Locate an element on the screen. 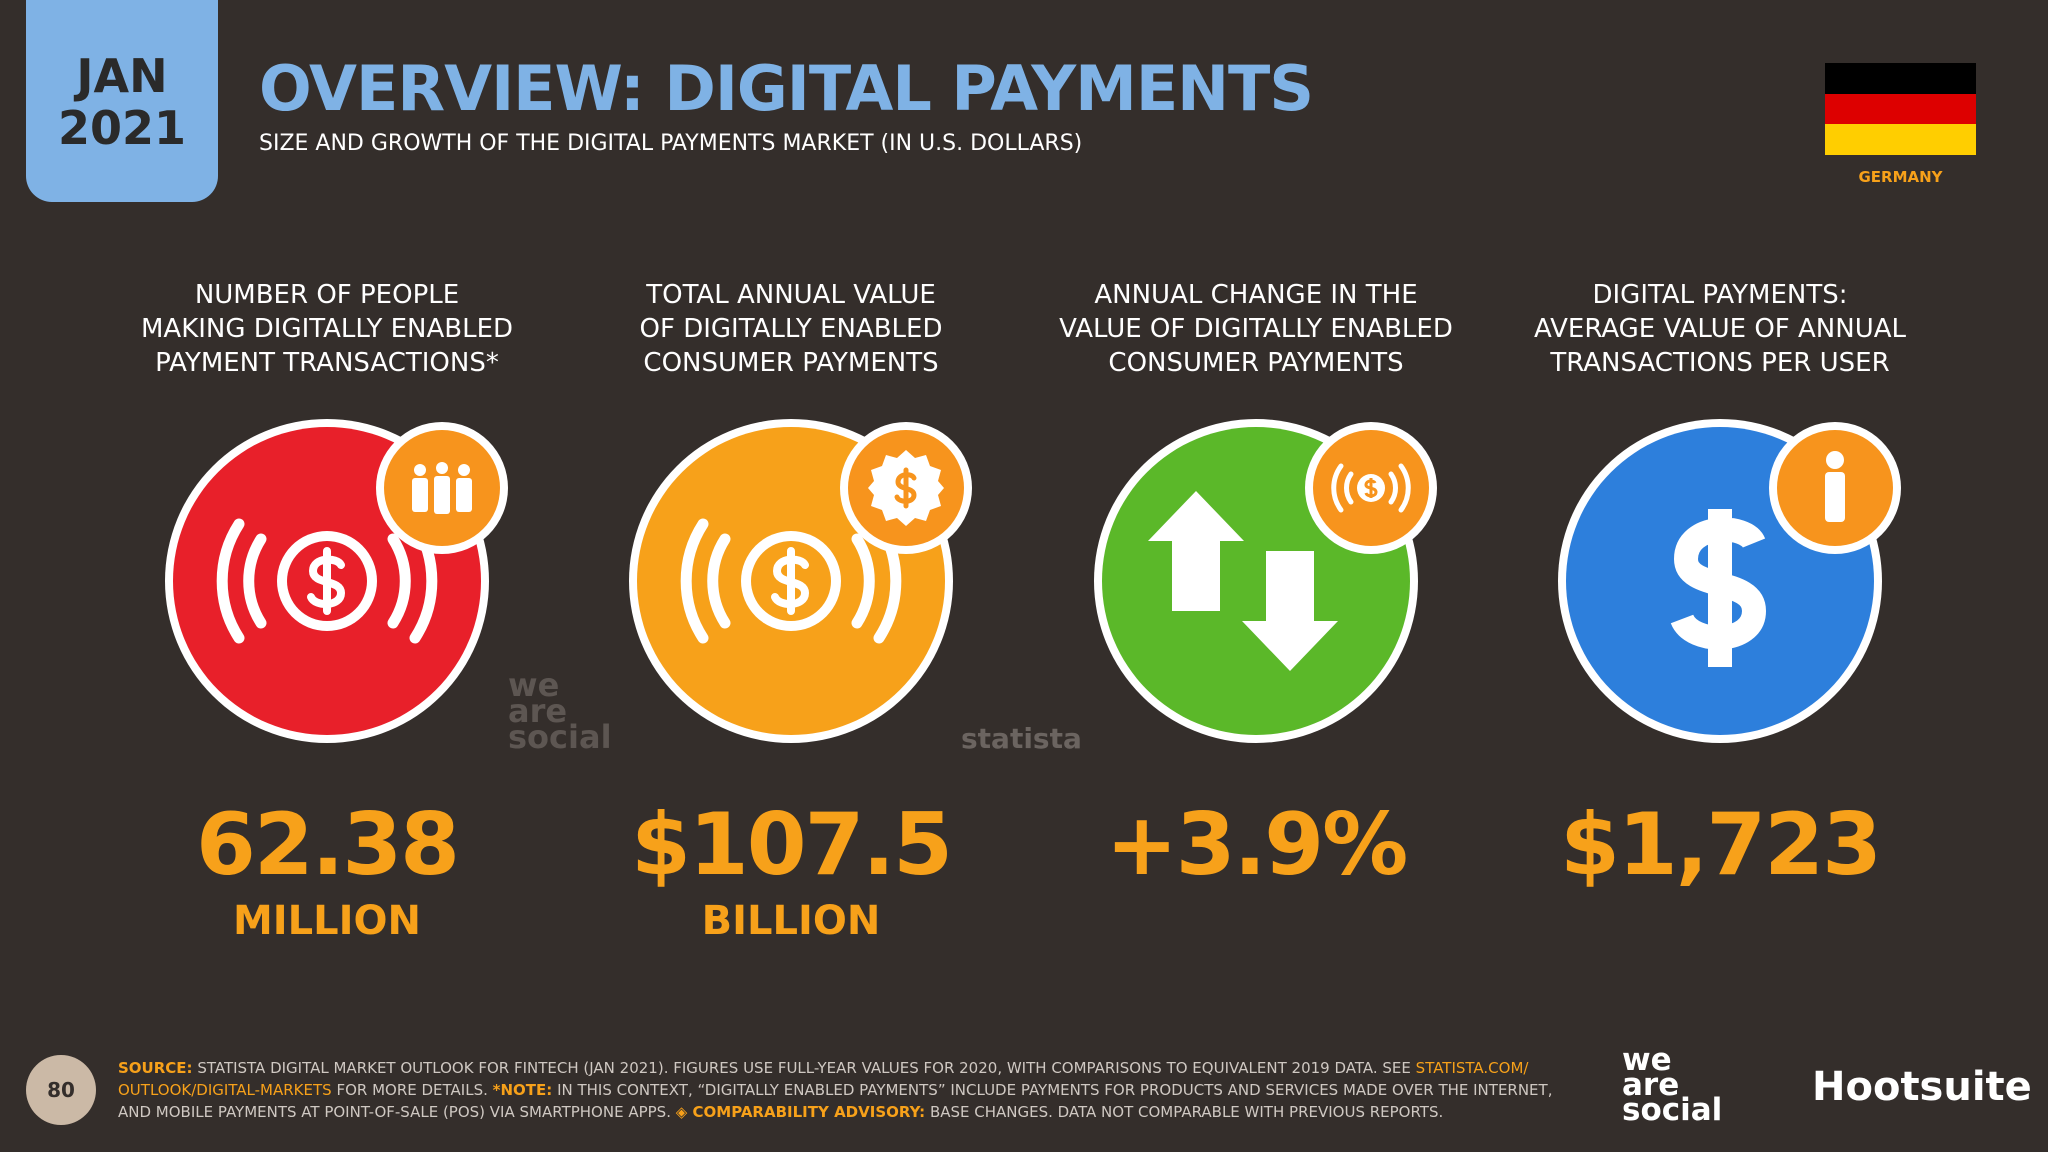 This screenshot has height=1152, width=2048. stat-label: PAYMENT TRANSACTIONS* is located at coordinates (327, 363).